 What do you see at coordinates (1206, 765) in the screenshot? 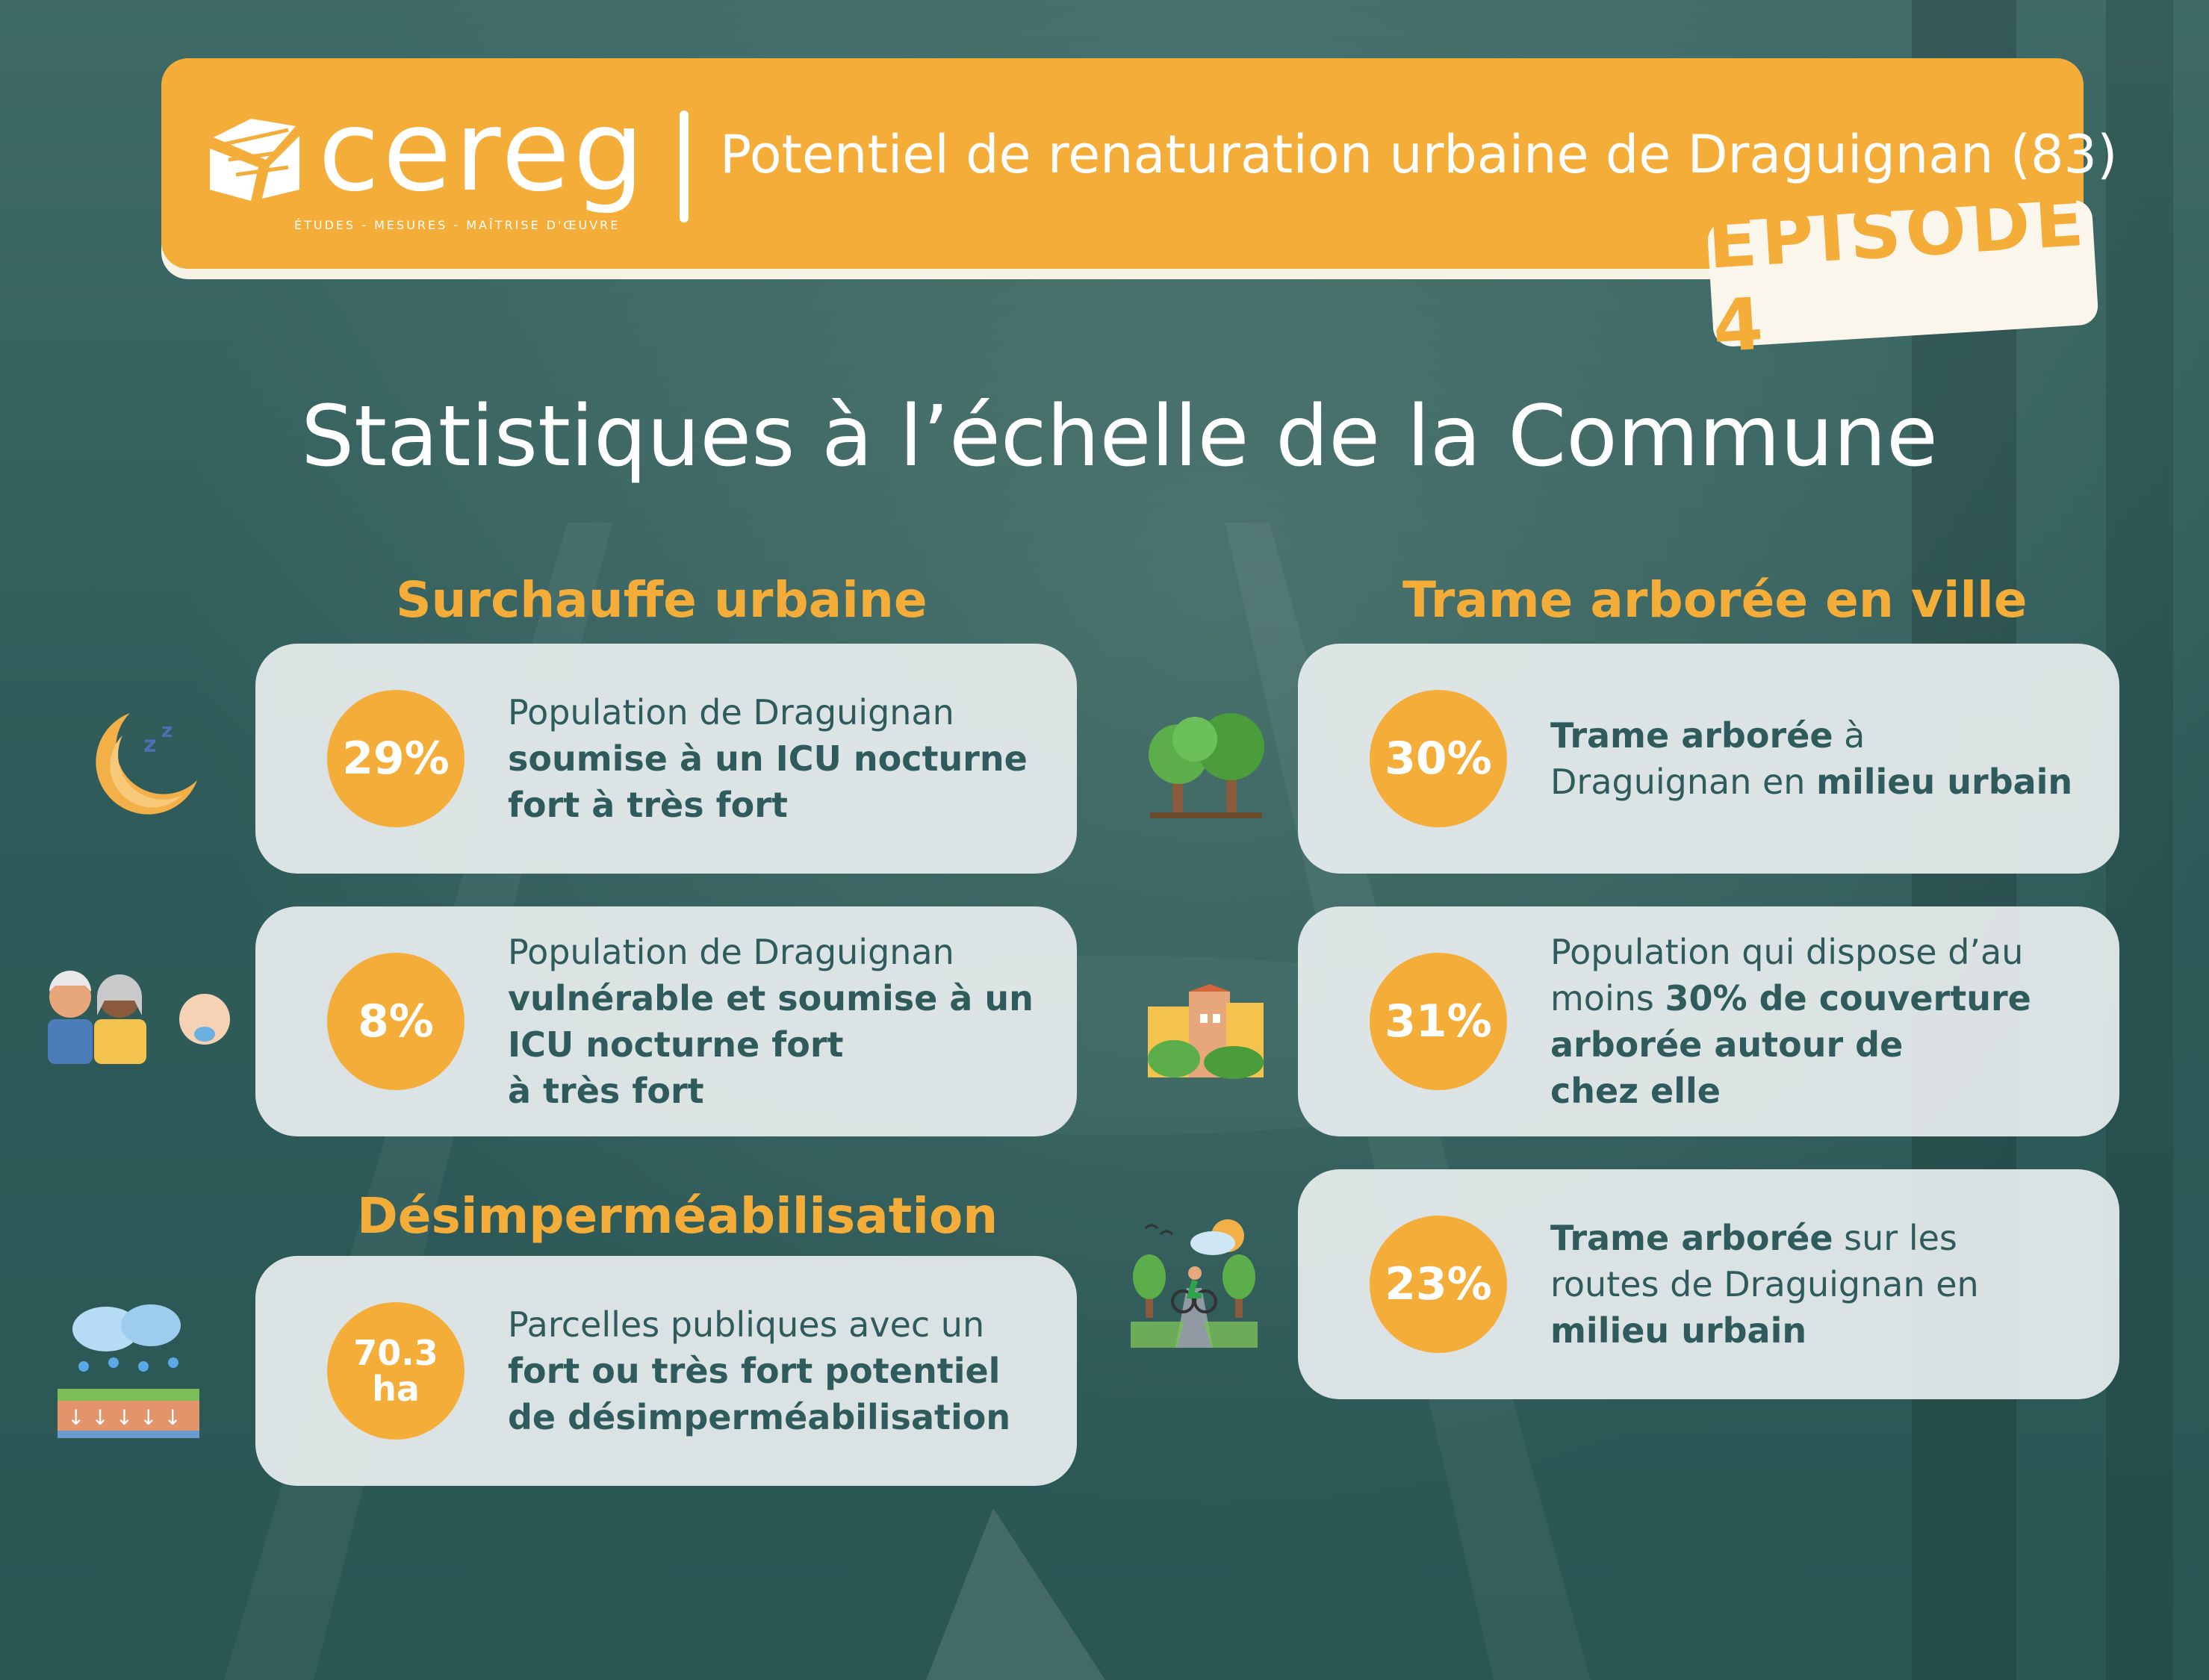
I see `trees-icon` at bounding box center [1206, 765].